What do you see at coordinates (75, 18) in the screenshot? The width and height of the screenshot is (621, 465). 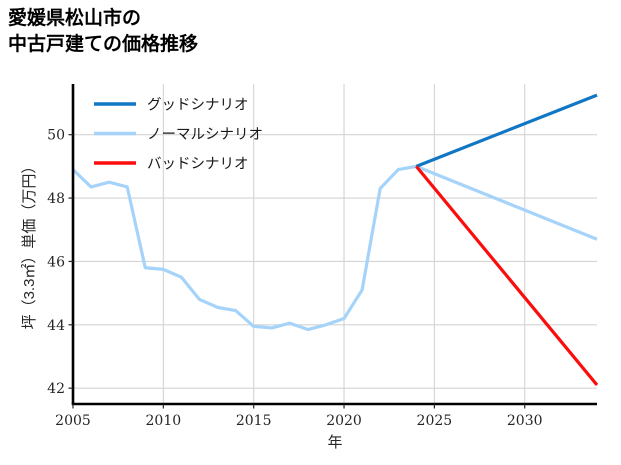 I see `chart-title-line-1: 愛媛県松山市の` at bounding box center [75, 18].